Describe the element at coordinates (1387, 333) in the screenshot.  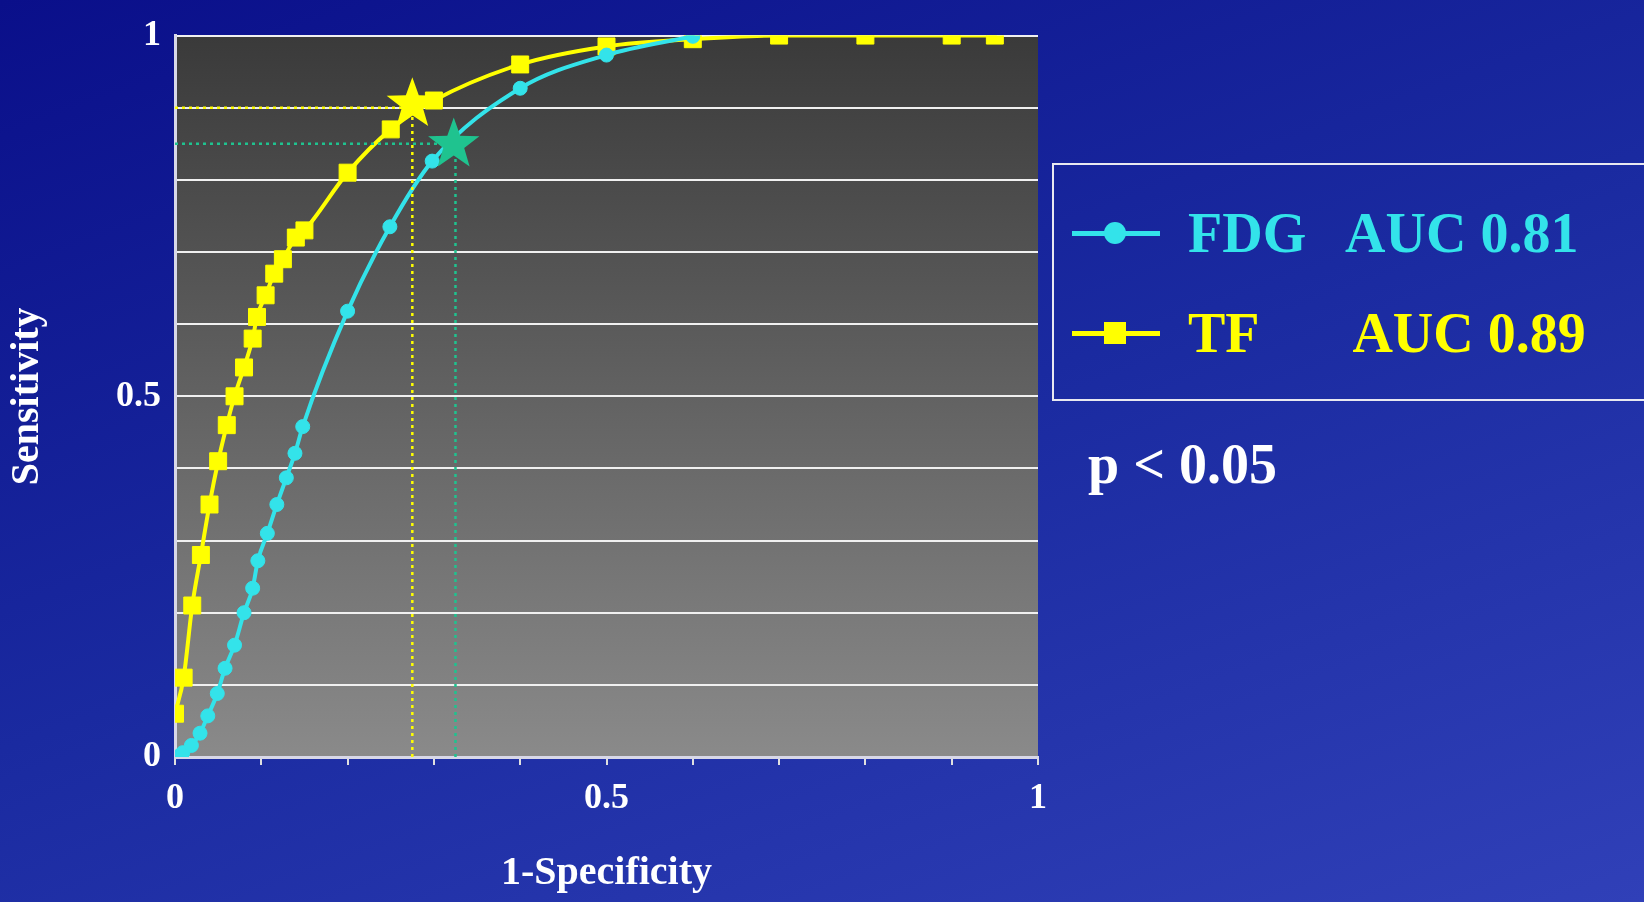
I see `legend-label: TF AUC 0.89` at that location.